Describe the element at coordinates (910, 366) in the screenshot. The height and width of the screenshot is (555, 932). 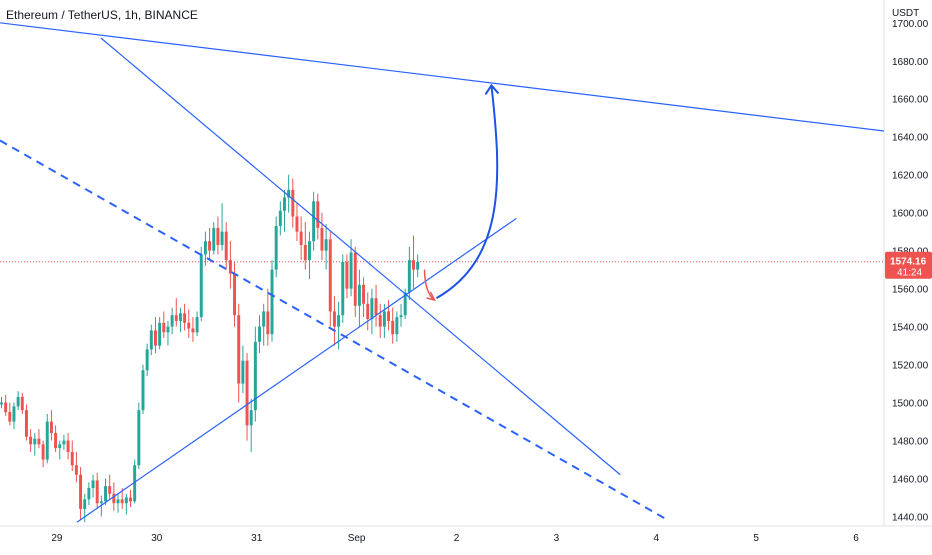
I see `y-tick-label: 1520.00` at that location.